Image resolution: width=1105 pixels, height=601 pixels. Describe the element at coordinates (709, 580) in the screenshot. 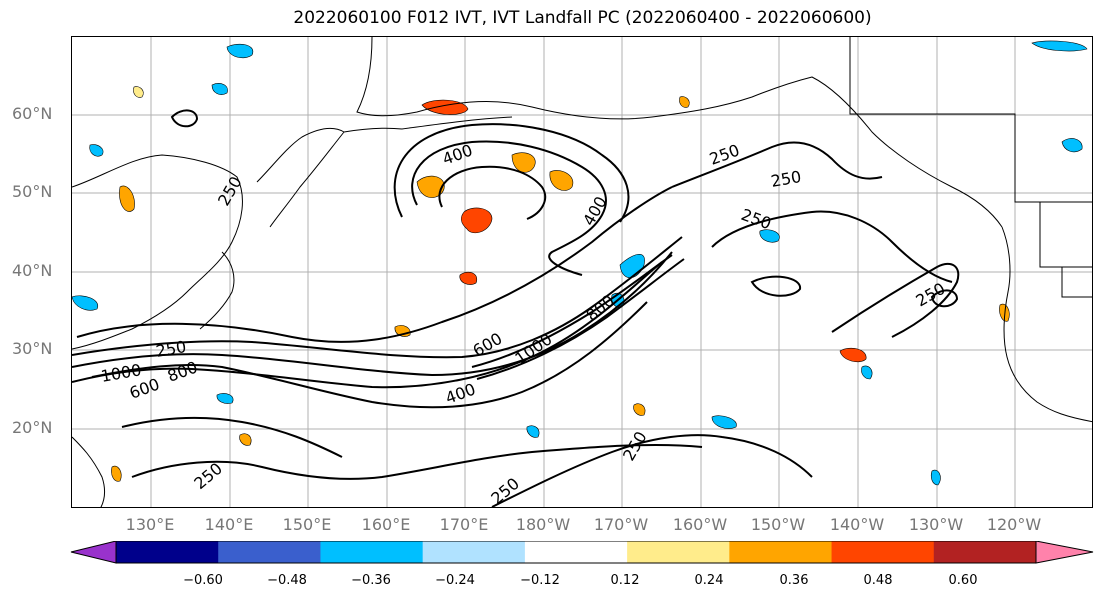

I see `colorbar-tick: 0.24` at that location.